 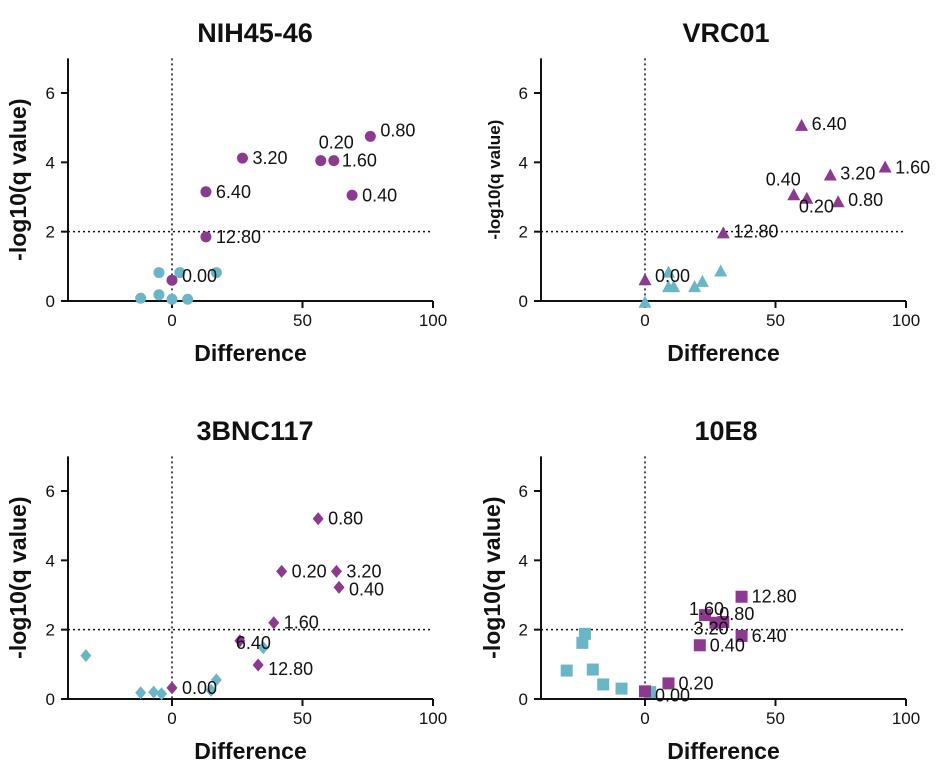 I want to click on chart-title: 10E8, so click(x=725, y=431).